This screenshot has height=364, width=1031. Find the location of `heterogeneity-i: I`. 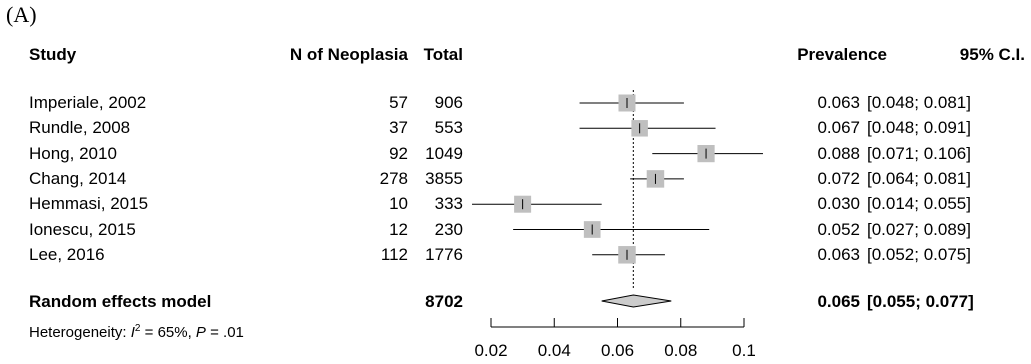

heterogeneity-i: I is located at coordinates (132, 332).